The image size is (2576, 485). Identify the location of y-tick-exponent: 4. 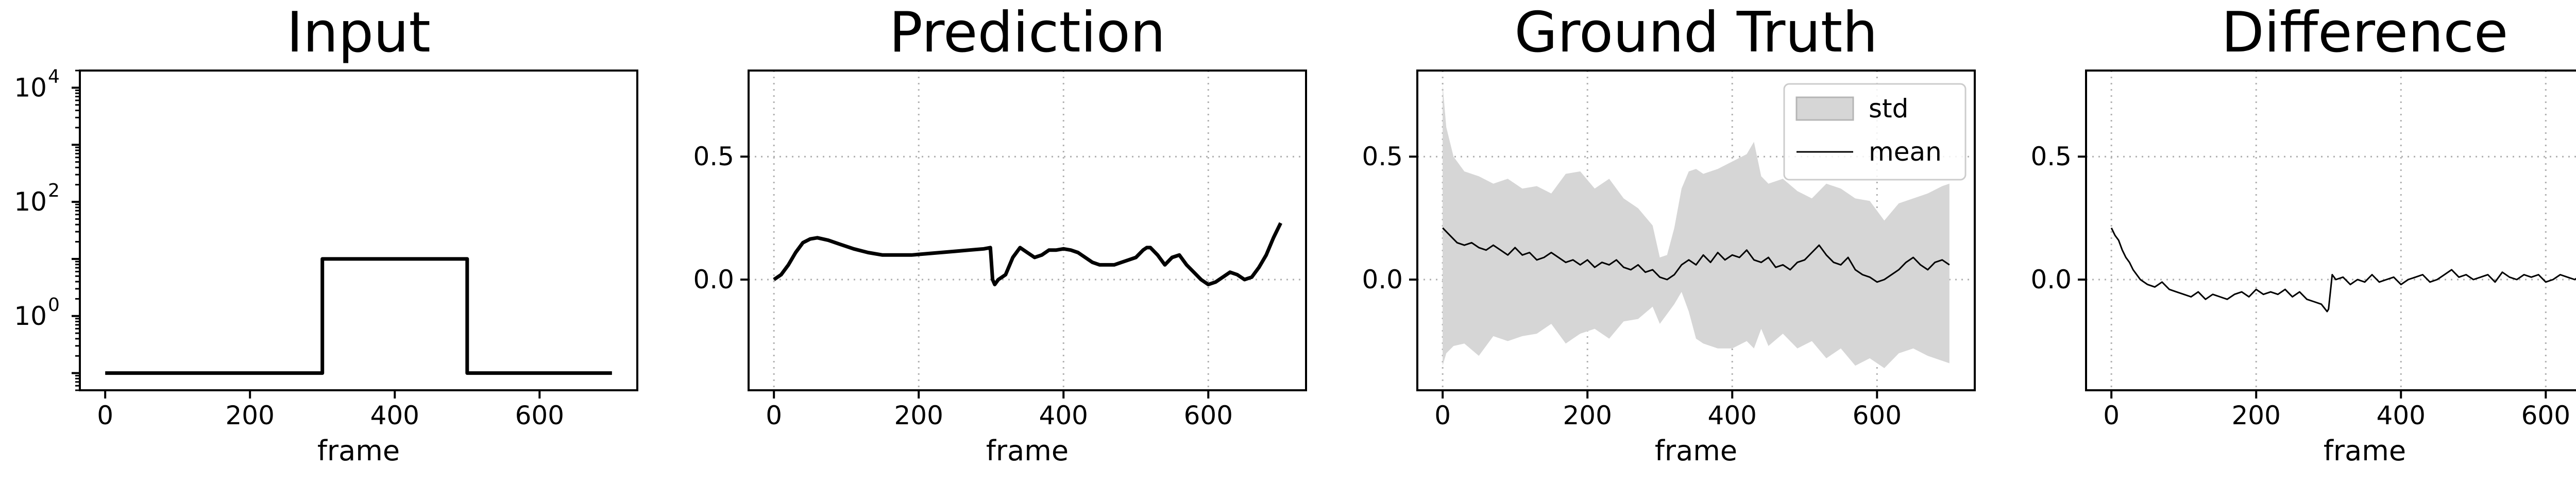
(54, 76).